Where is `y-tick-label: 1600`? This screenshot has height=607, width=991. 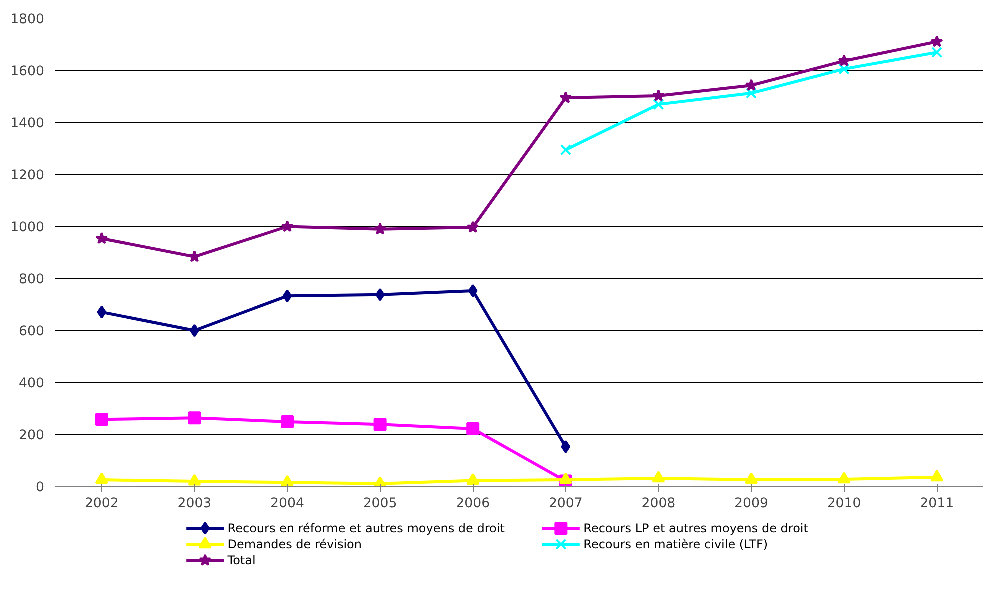 y-tick-label: 1600 is located at coordinates (27, 72).